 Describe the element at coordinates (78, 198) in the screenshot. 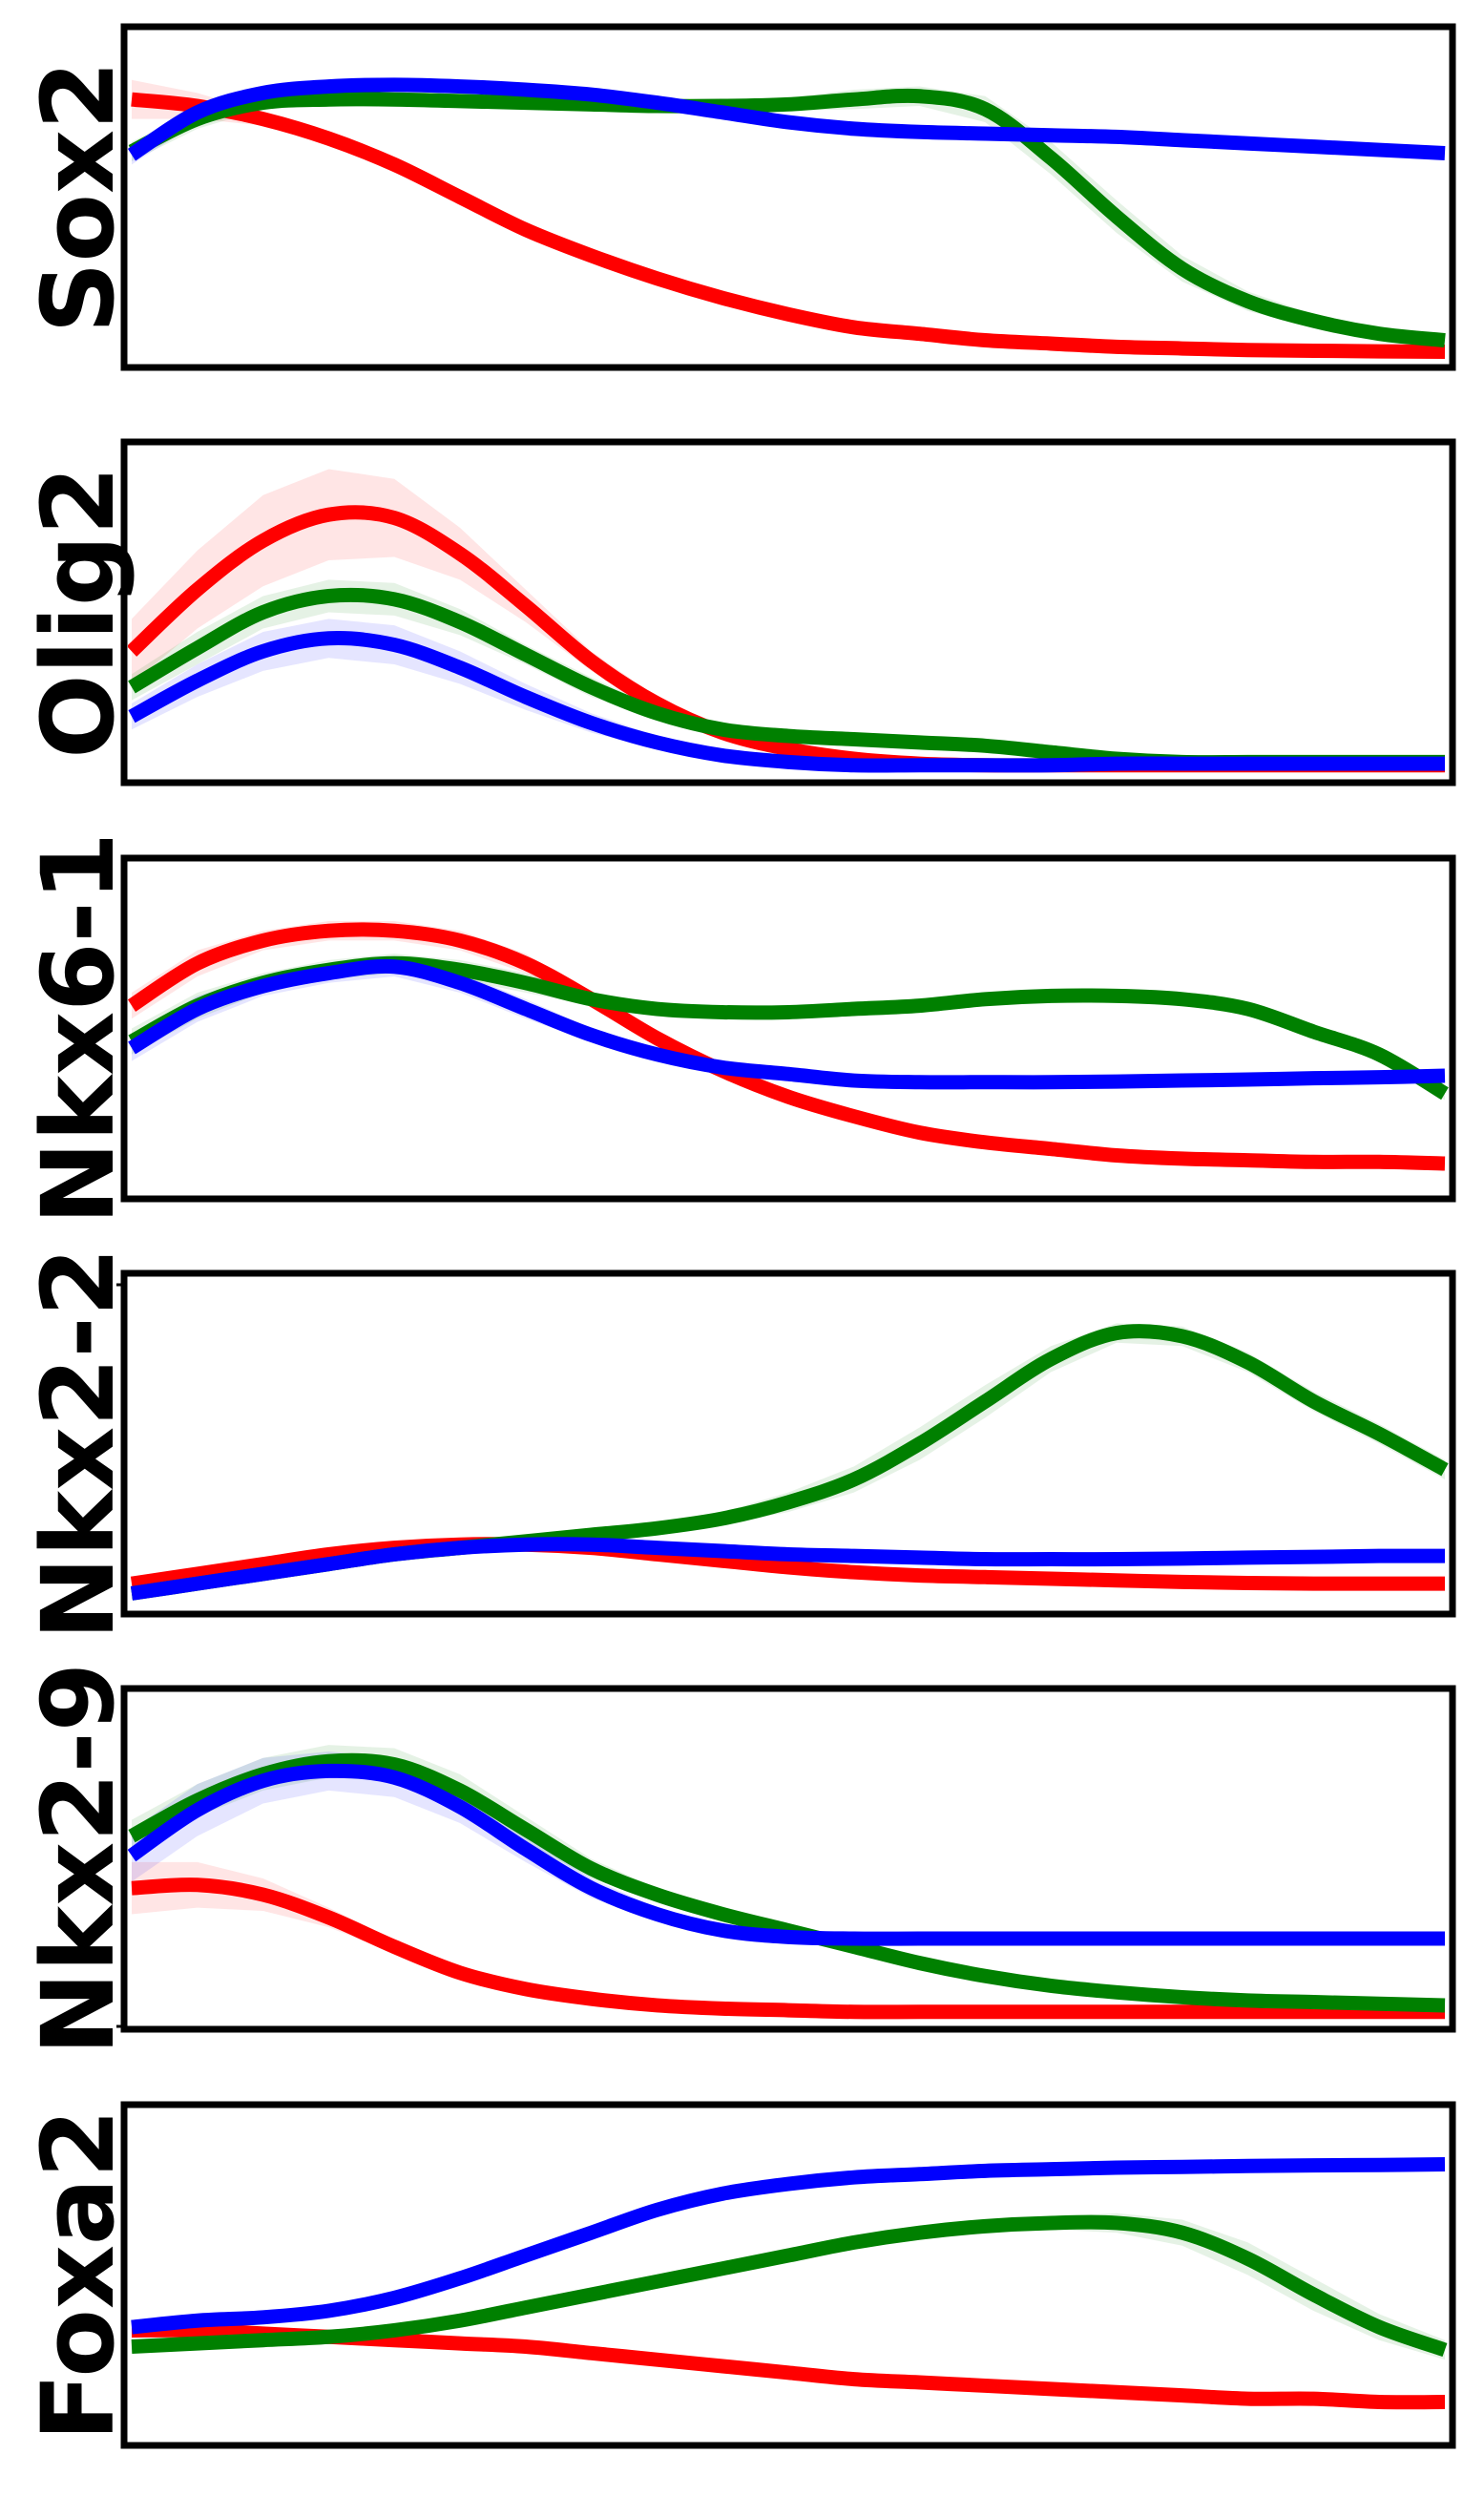

I see `y-axis-label: Sox2` at that location.